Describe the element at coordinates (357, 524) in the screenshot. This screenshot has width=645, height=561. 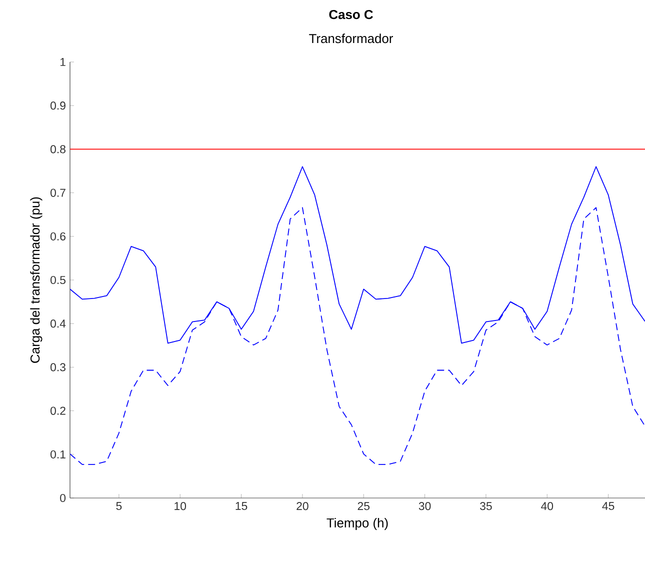
I see `x-axis-title: Tiempo (h)` at that location.